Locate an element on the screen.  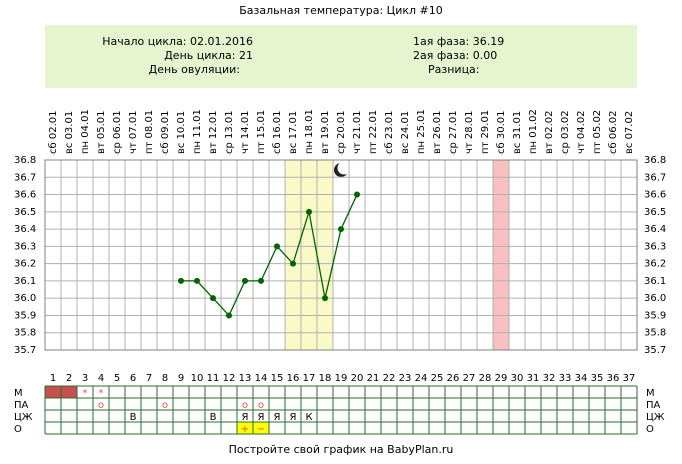
day-number: 17 is located at coordinates (309, 378).